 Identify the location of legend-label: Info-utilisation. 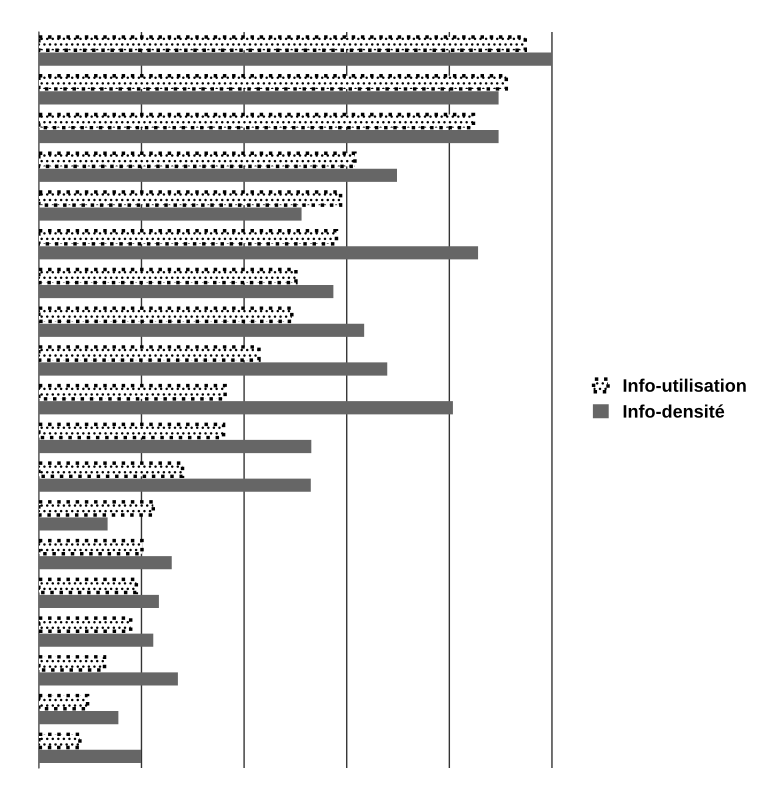
(685, 385).